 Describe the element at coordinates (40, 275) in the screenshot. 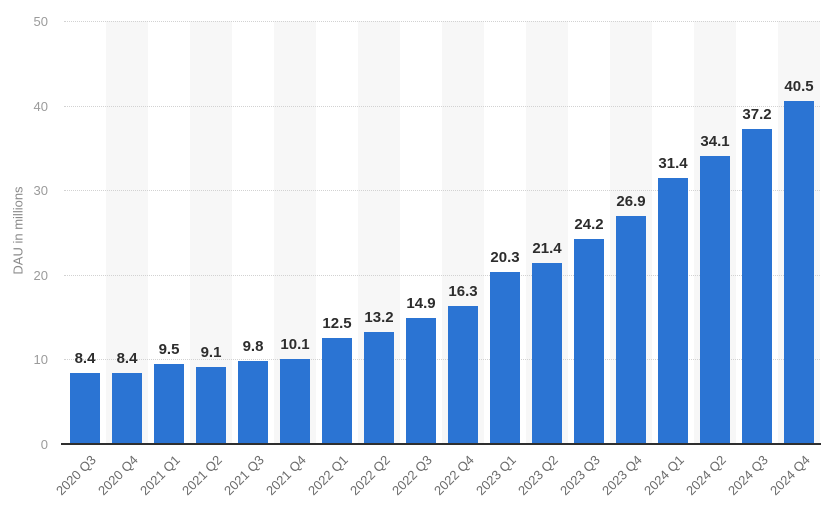

I see `y-tick-label-20: 20` at that location.